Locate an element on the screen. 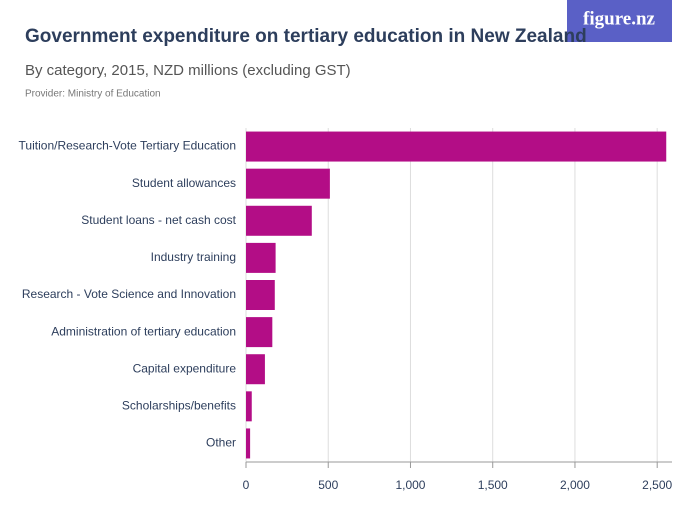 The image size is (700, 525). y-tick-label: Other is located at coordinates (221, 443).